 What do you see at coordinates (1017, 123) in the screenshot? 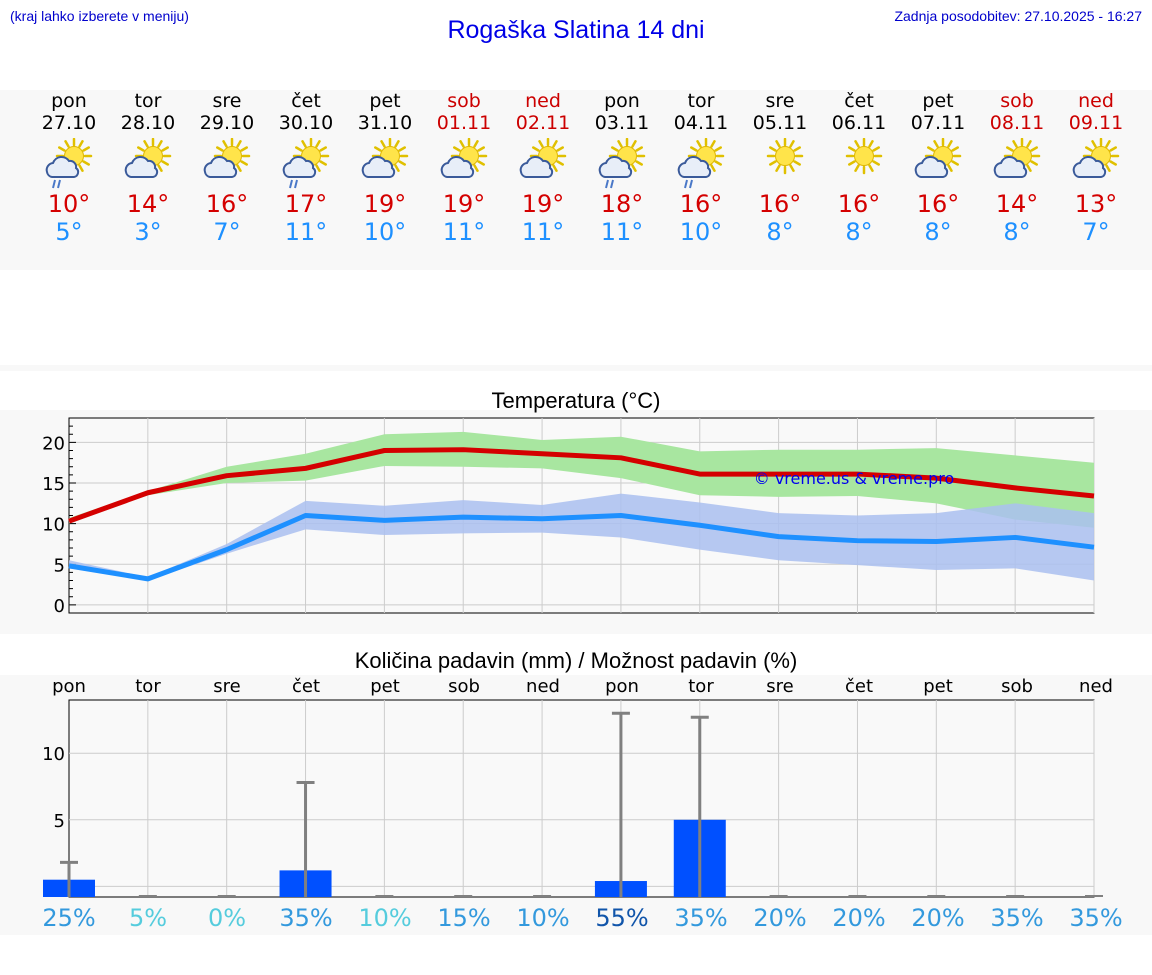
I see `day-date: 08.11` at bounding box center [1017, 123].